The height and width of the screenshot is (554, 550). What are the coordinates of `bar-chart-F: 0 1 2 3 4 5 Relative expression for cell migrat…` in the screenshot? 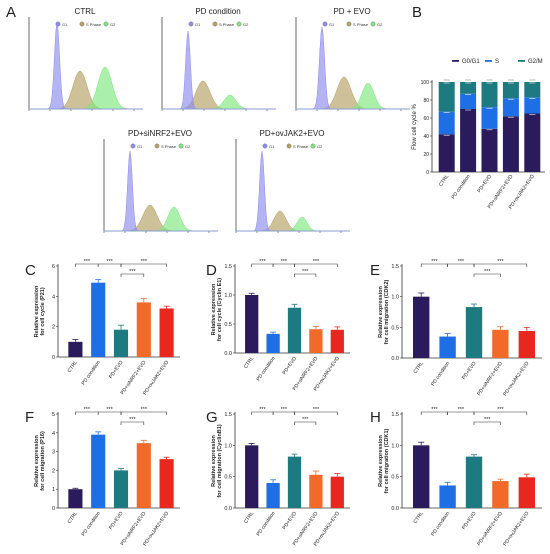 It's located at (107, 477).